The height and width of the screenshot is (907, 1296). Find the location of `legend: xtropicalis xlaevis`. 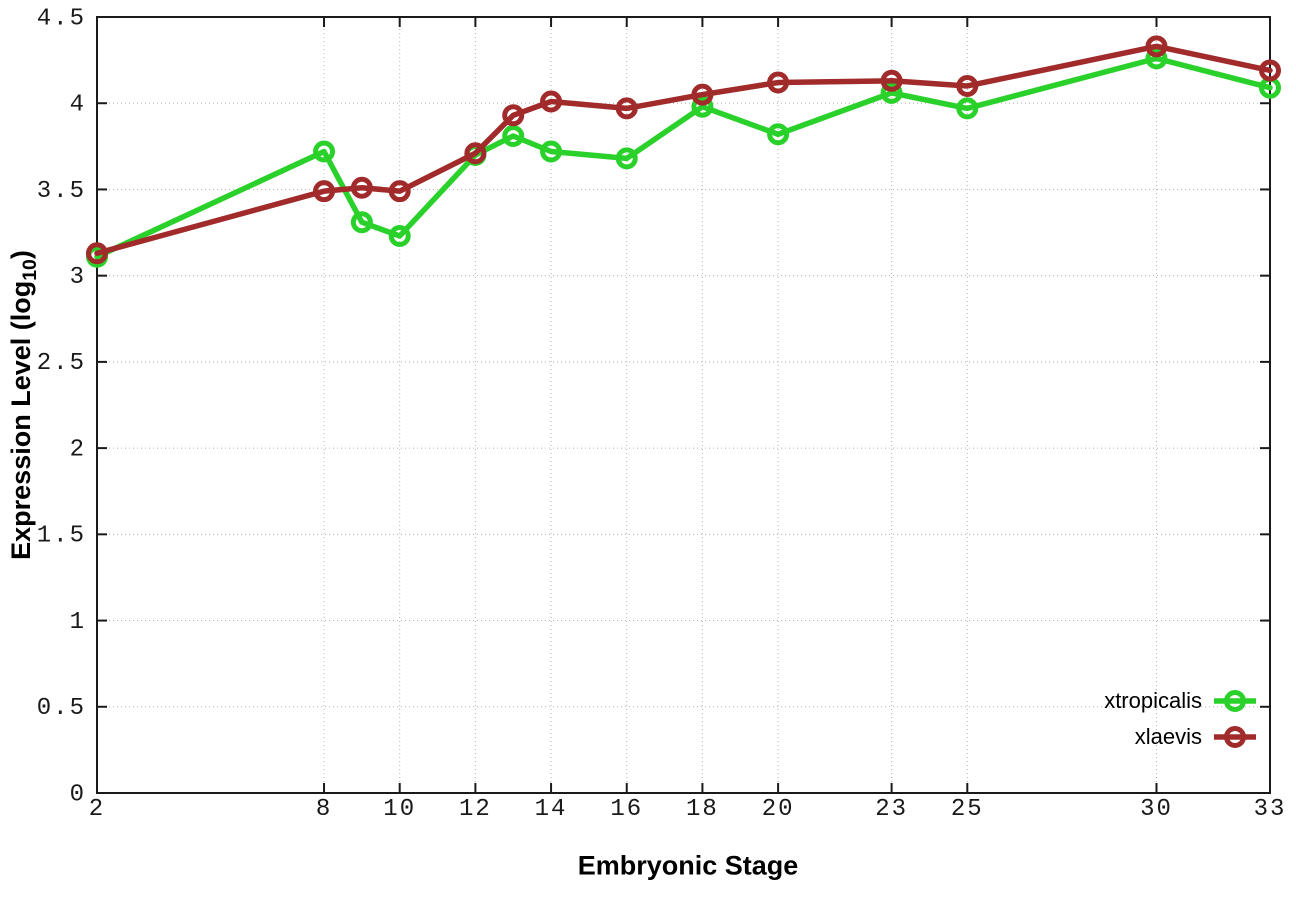

legend: xtropicalis xlaevis is located at coordinates (1181, 719).